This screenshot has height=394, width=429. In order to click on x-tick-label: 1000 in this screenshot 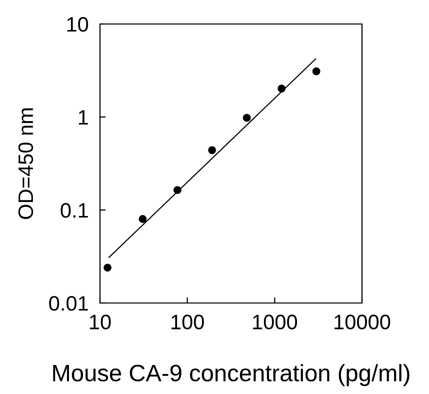, I will do `click(275, 322)`.